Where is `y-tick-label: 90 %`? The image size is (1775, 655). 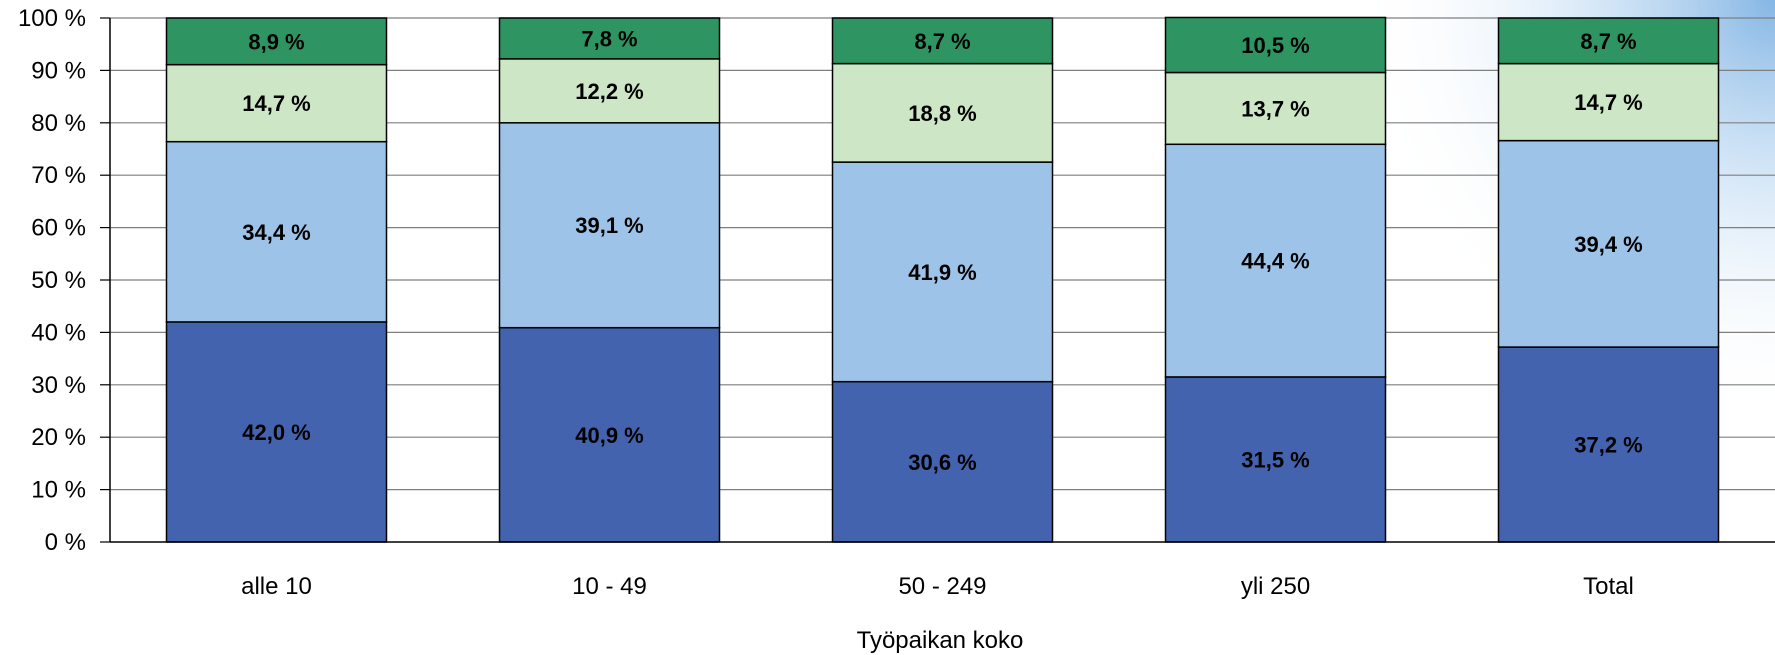 y-tick-label: 90 % is located at coordinates (58, 70).